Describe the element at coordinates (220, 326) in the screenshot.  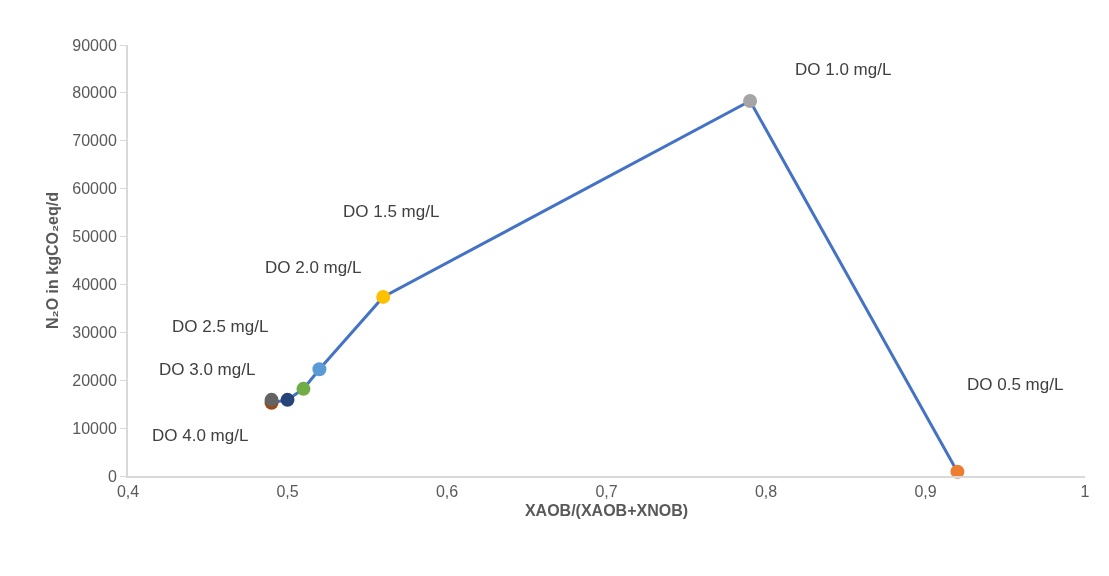
I see `annotation: DO 2.5 mg/L` at that location.